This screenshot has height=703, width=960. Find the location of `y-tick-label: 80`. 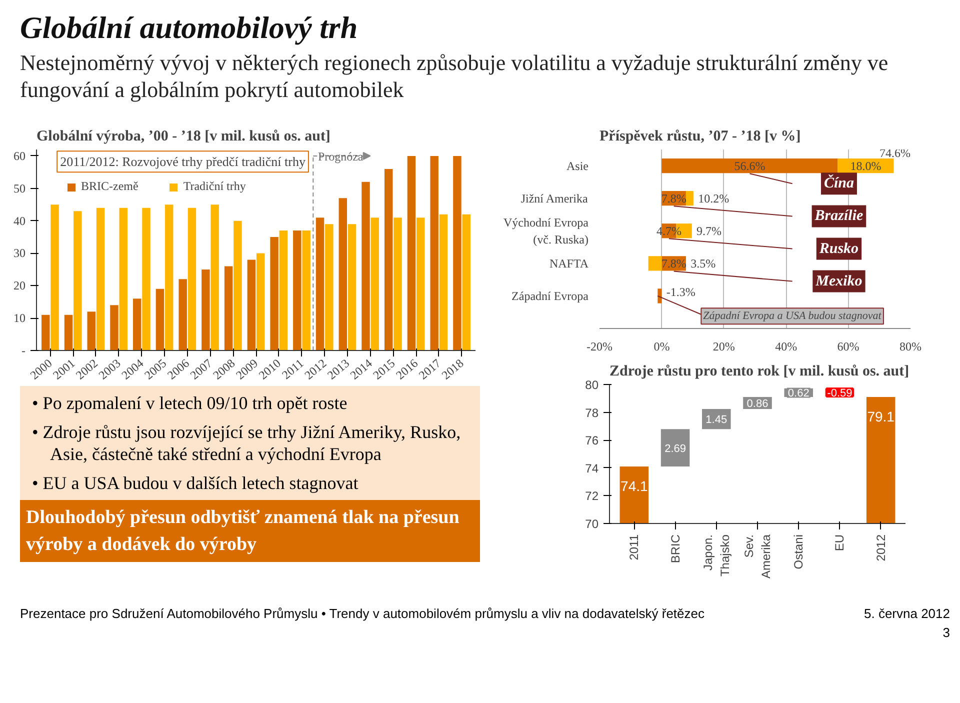

y-tick-label: 80 is located at coordinates (592, 385).